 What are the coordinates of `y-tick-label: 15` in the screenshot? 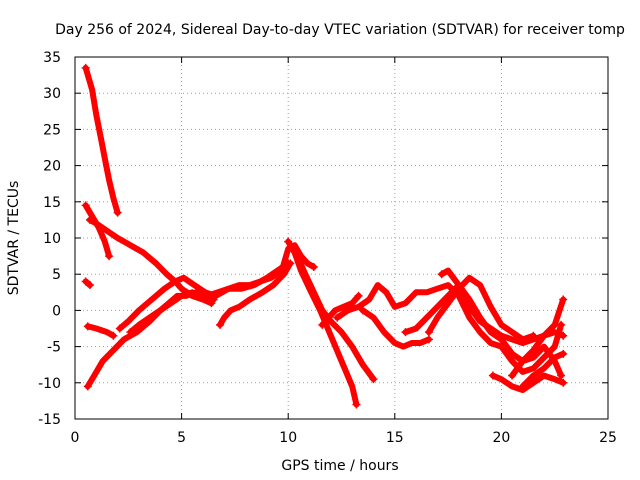 It's located at (52, 203).